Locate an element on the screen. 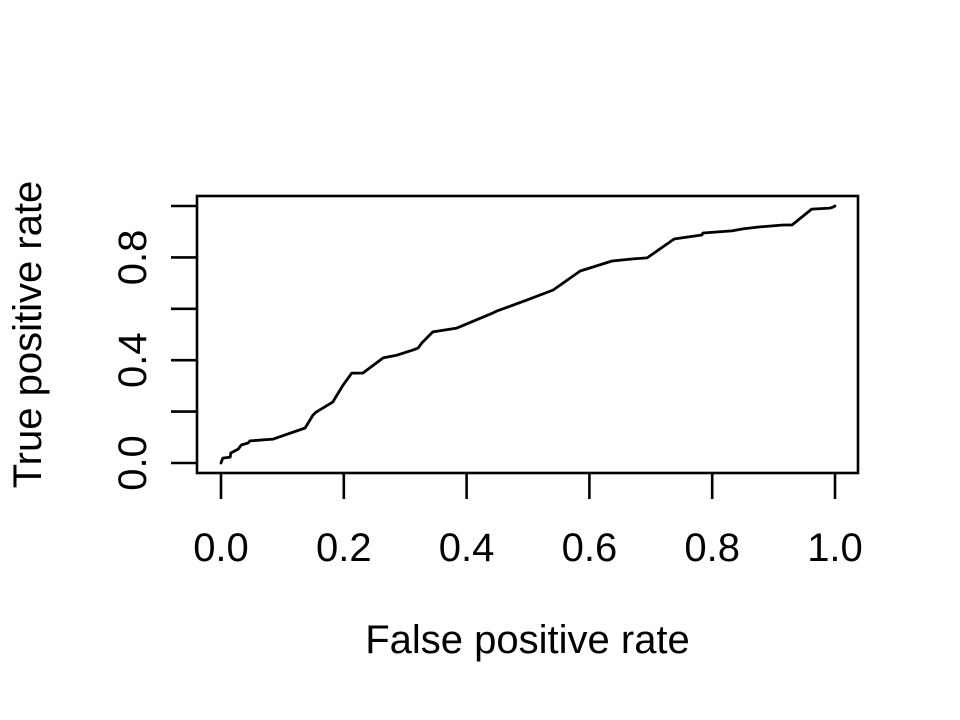 Image resolution: width=960 pixels, height=720 pixels. x-tick-label: 0.0 is located at coordinates (221, 548).